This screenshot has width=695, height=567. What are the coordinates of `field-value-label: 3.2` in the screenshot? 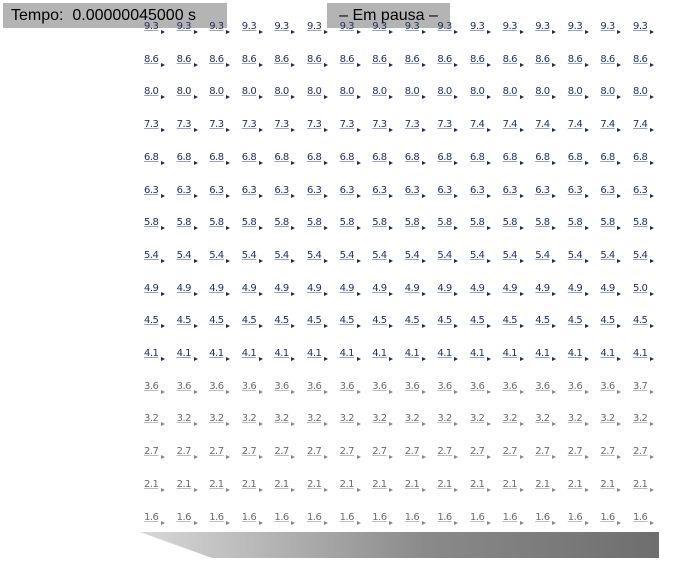 It's located at (444, 419).